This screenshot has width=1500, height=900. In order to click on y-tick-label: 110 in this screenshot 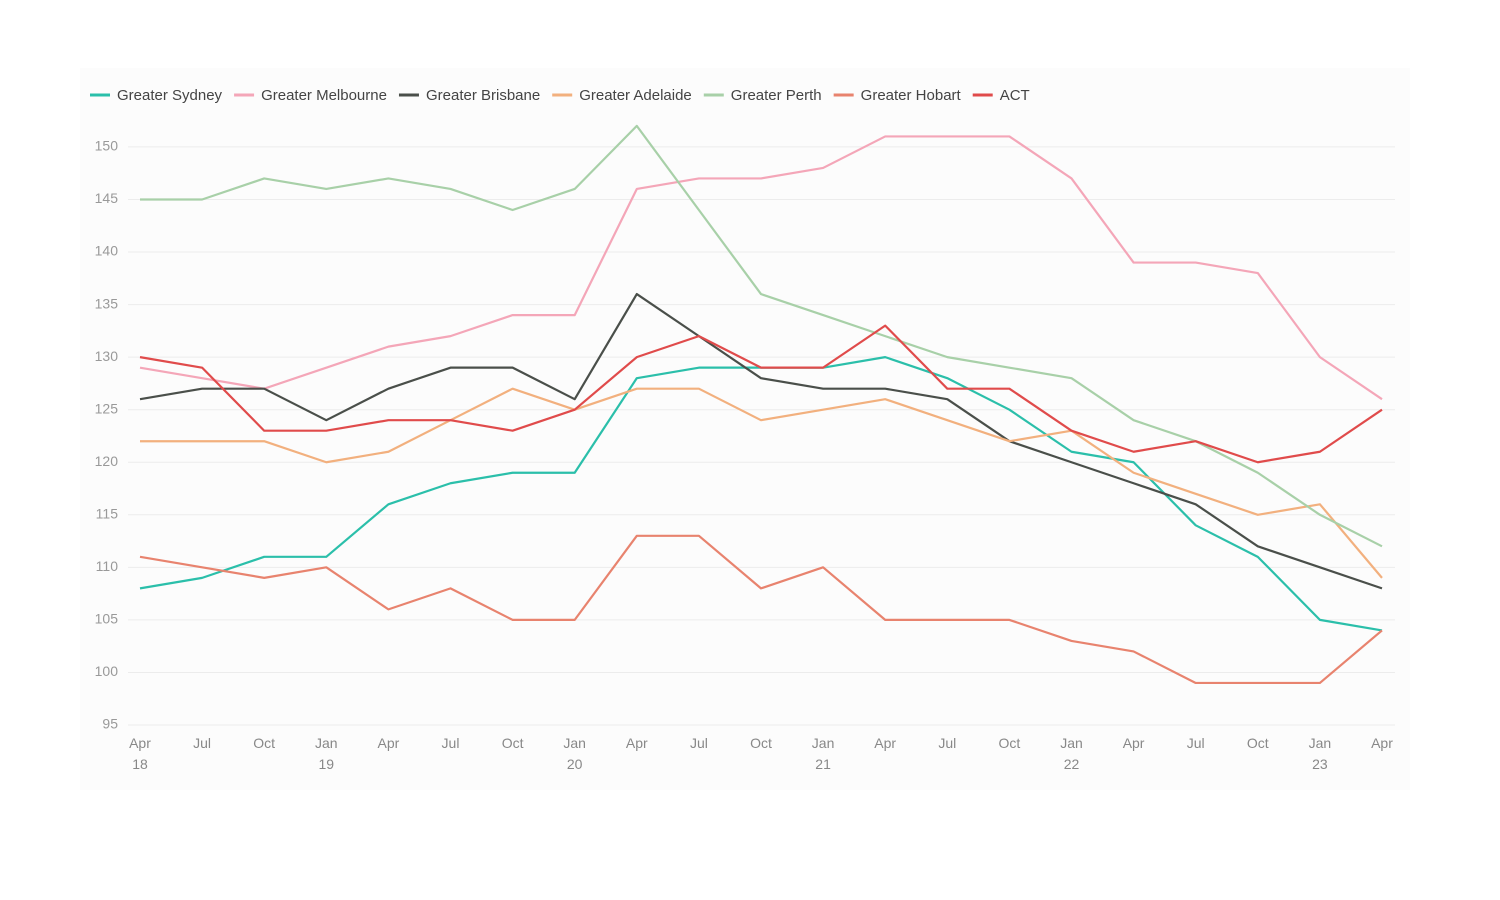, I will do `click(107, 566)`.